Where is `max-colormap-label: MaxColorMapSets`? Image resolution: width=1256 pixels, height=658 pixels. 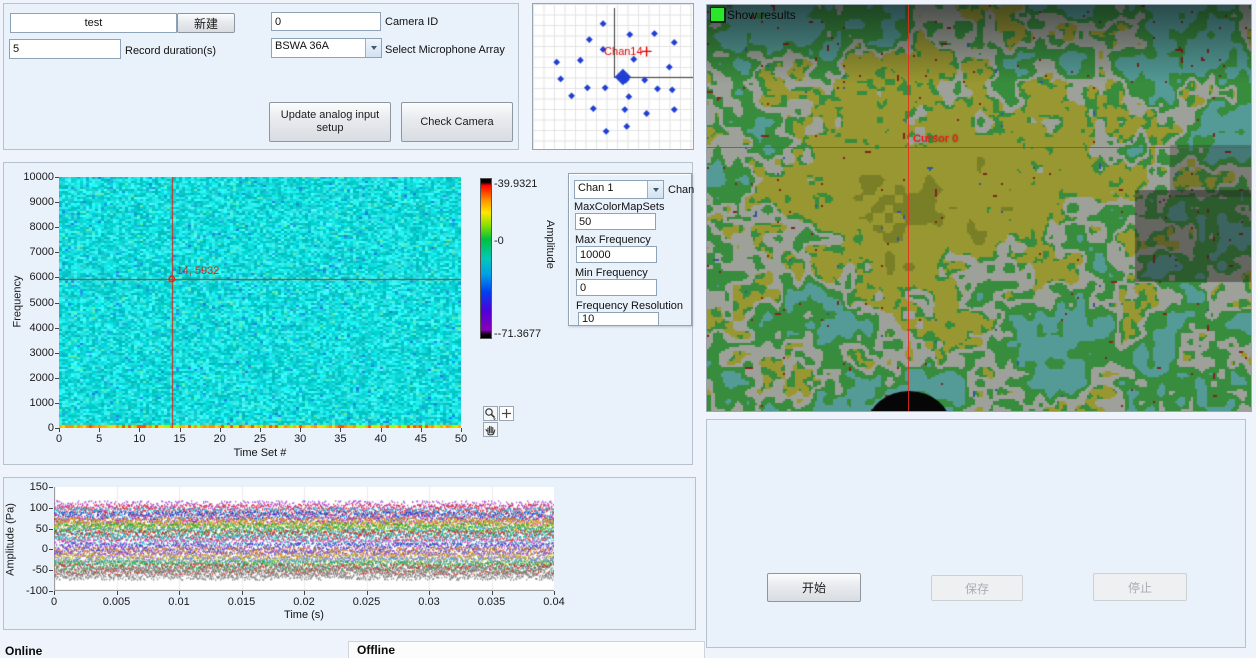 max-colormap-label: MaxColorMapSets is located at coordinates (619, 207).